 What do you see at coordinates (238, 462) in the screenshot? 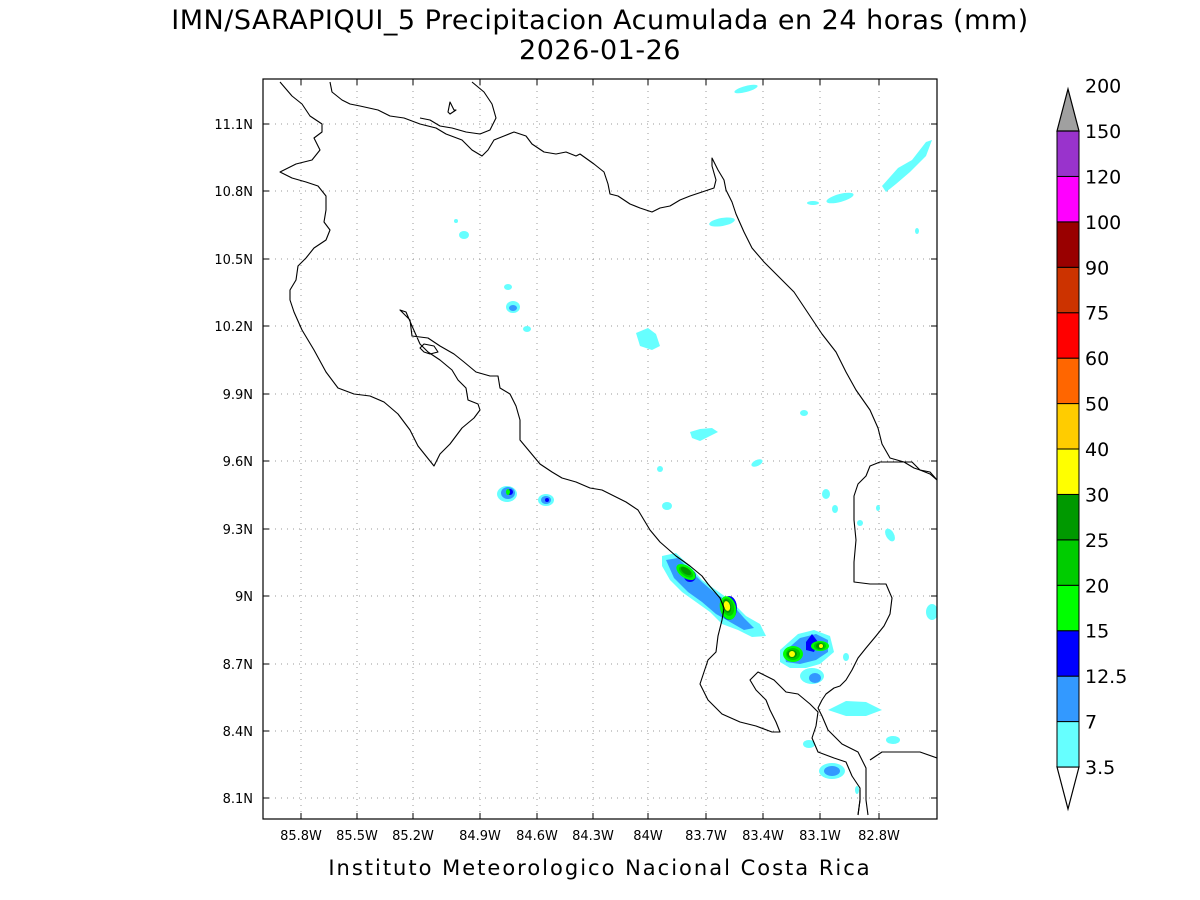
I see `y-tick-label: 9.6N` at bounding box center [238, 462].